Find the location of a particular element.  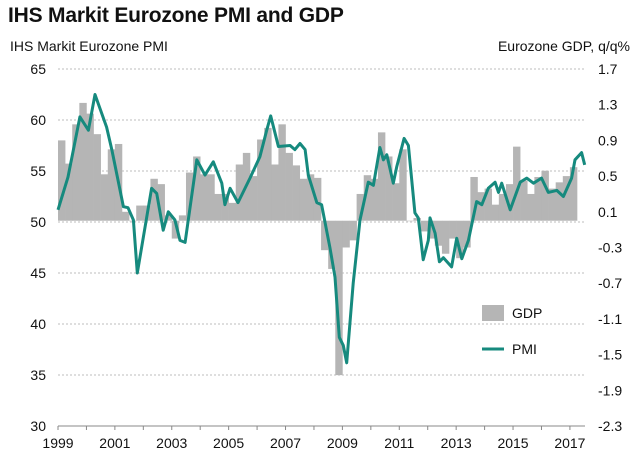

x-tick-label: 2007 is located at coordinates (285, 443).